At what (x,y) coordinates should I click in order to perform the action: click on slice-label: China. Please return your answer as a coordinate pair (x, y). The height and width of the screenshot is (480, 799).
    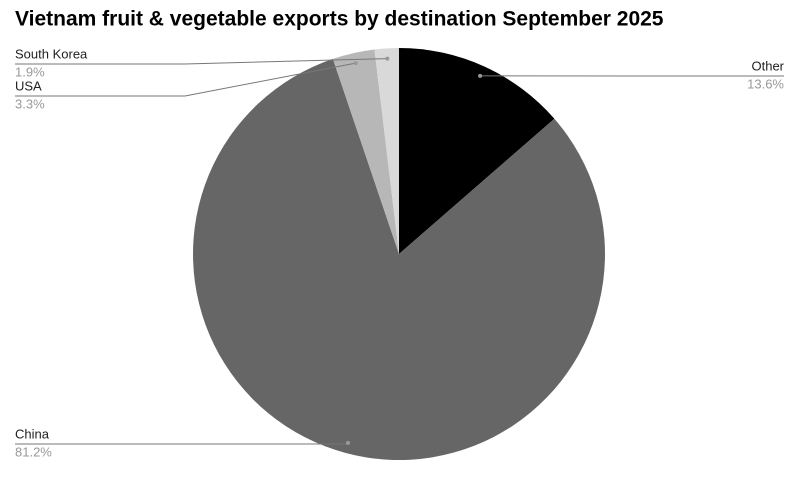
    Looking at the image, I should click on (32, 433).